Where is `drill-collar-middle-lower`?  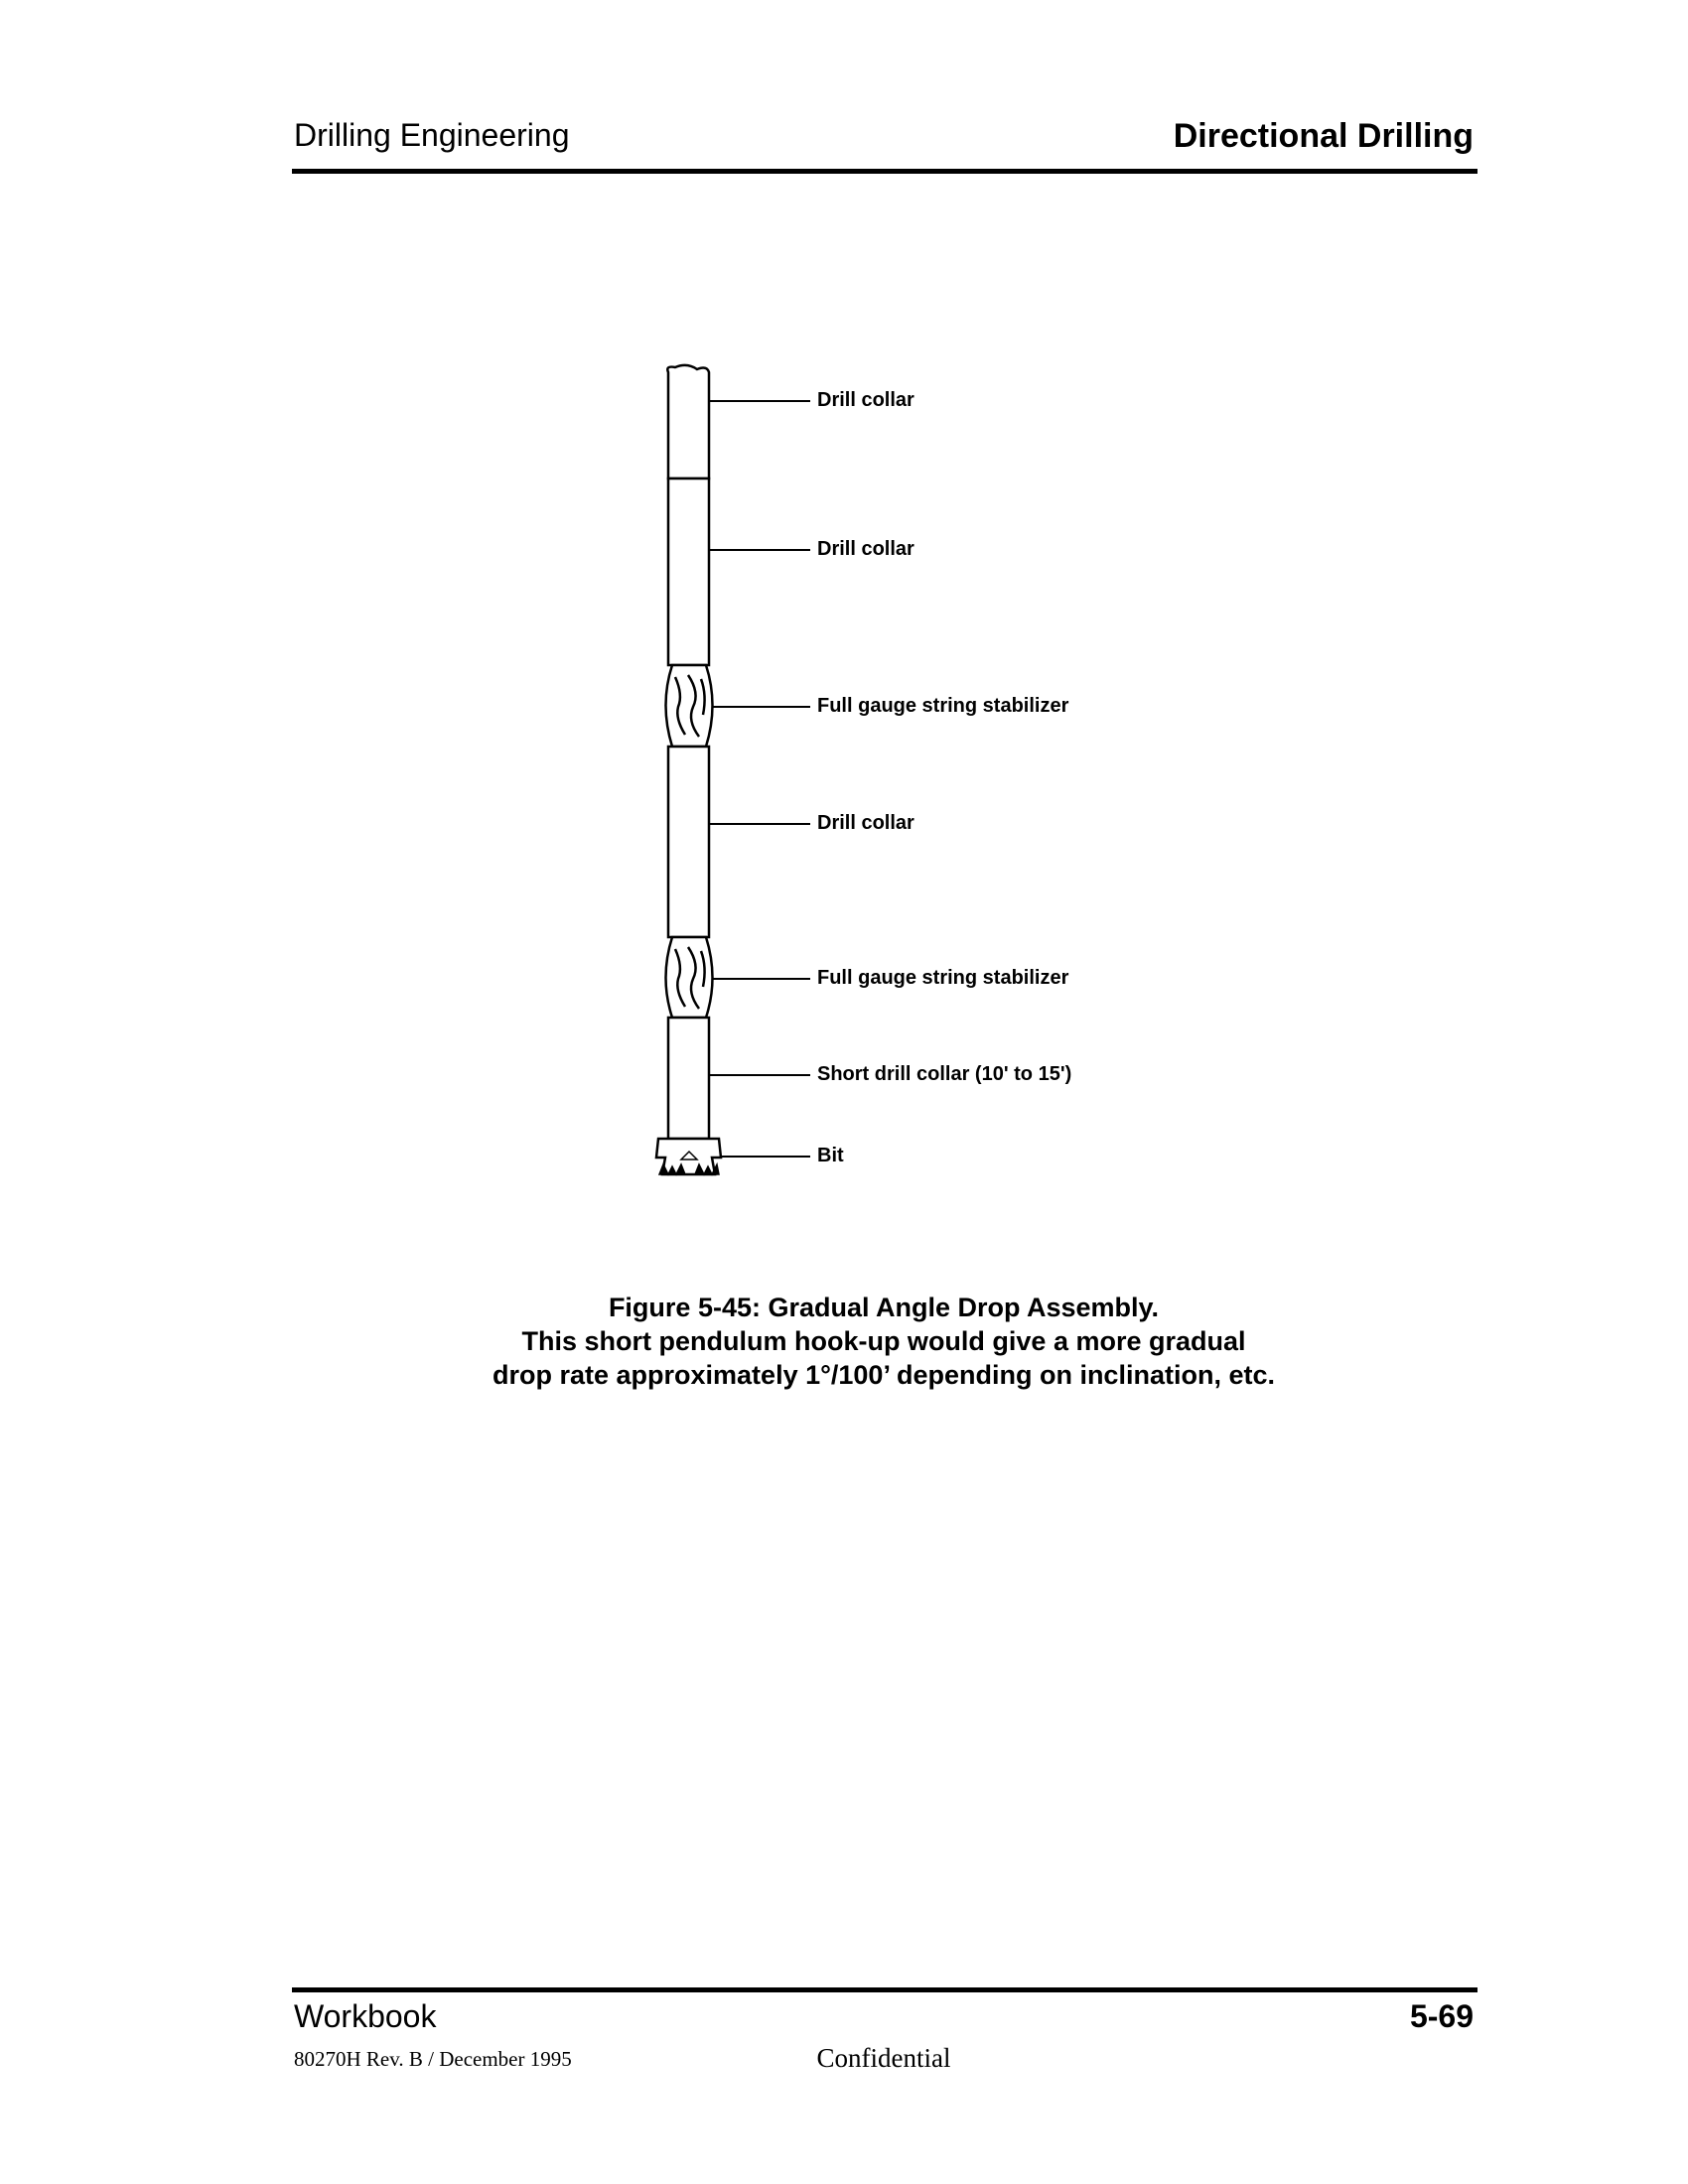
drill-collar-middle-lower is located at coordinates (688, 842).